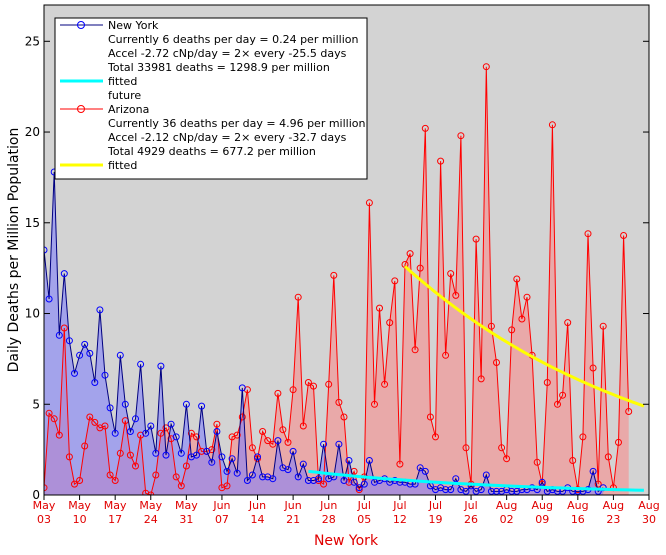 The image size is (666, 555). What do you see at coordinates (81, 25) in the screenshot?
I see `legend-marker-ny` at bounding box center [81, 25].